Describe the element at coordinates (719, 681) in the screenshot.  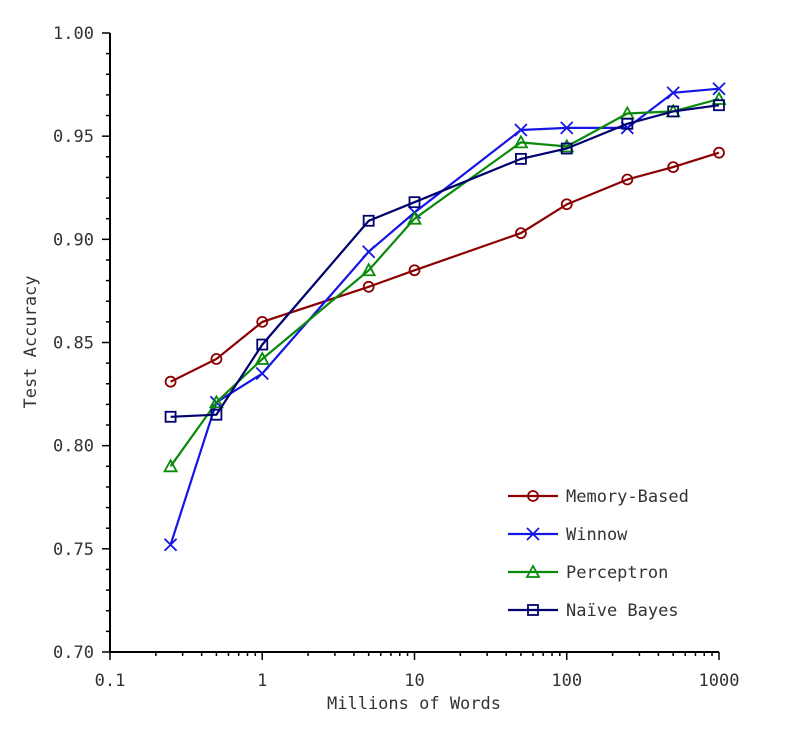
I see `x-tick-label: 1000` at that location.